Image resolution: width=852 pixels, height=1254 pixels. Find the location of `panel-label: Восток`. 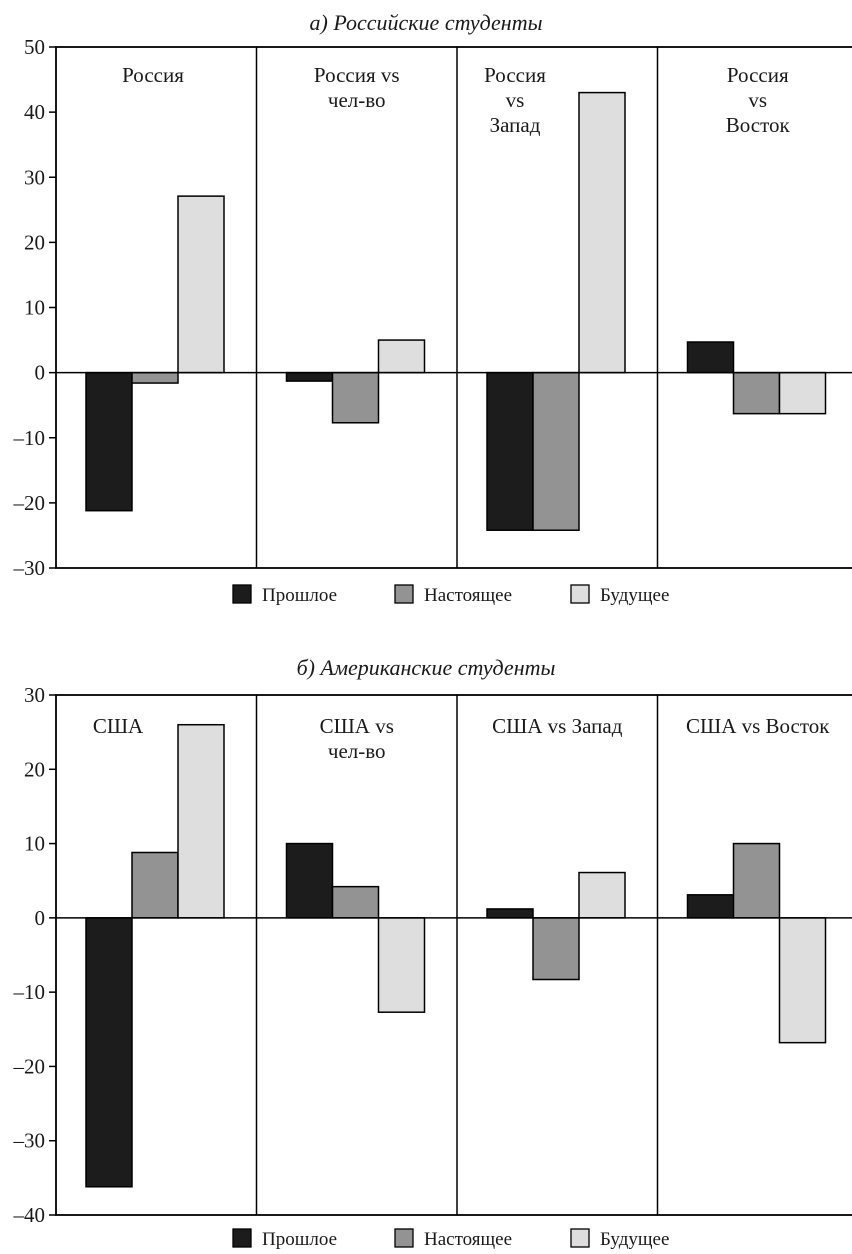

panel-label: Восток is located at coordinates (758, 125).